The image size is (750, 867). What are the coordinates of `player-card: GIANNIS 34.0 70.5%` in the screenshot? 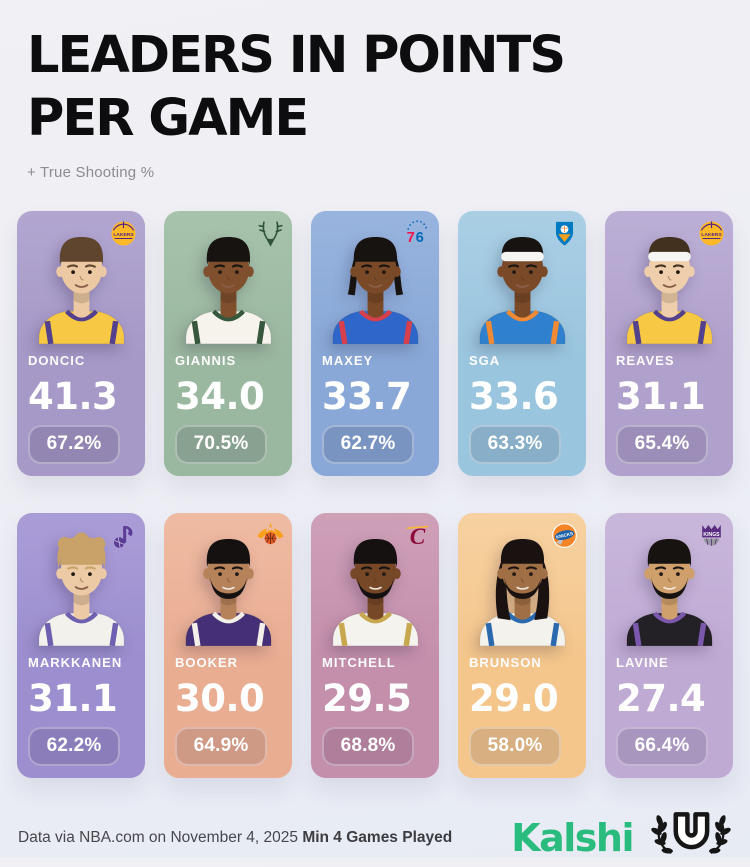 It's located at (228, 344).